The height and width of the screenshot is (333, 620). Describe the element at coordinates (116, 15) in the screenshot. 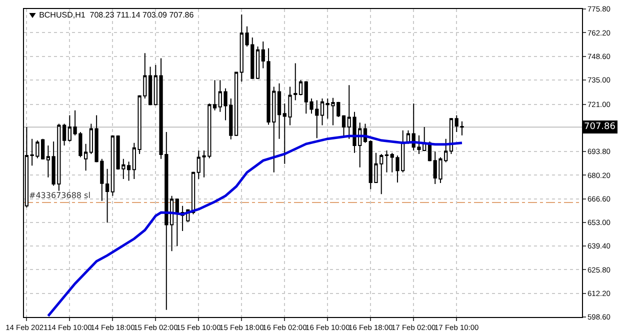

I see `chart-title: BCHUSD,H1 708.23 711.14 703.09 707.86` at that location.